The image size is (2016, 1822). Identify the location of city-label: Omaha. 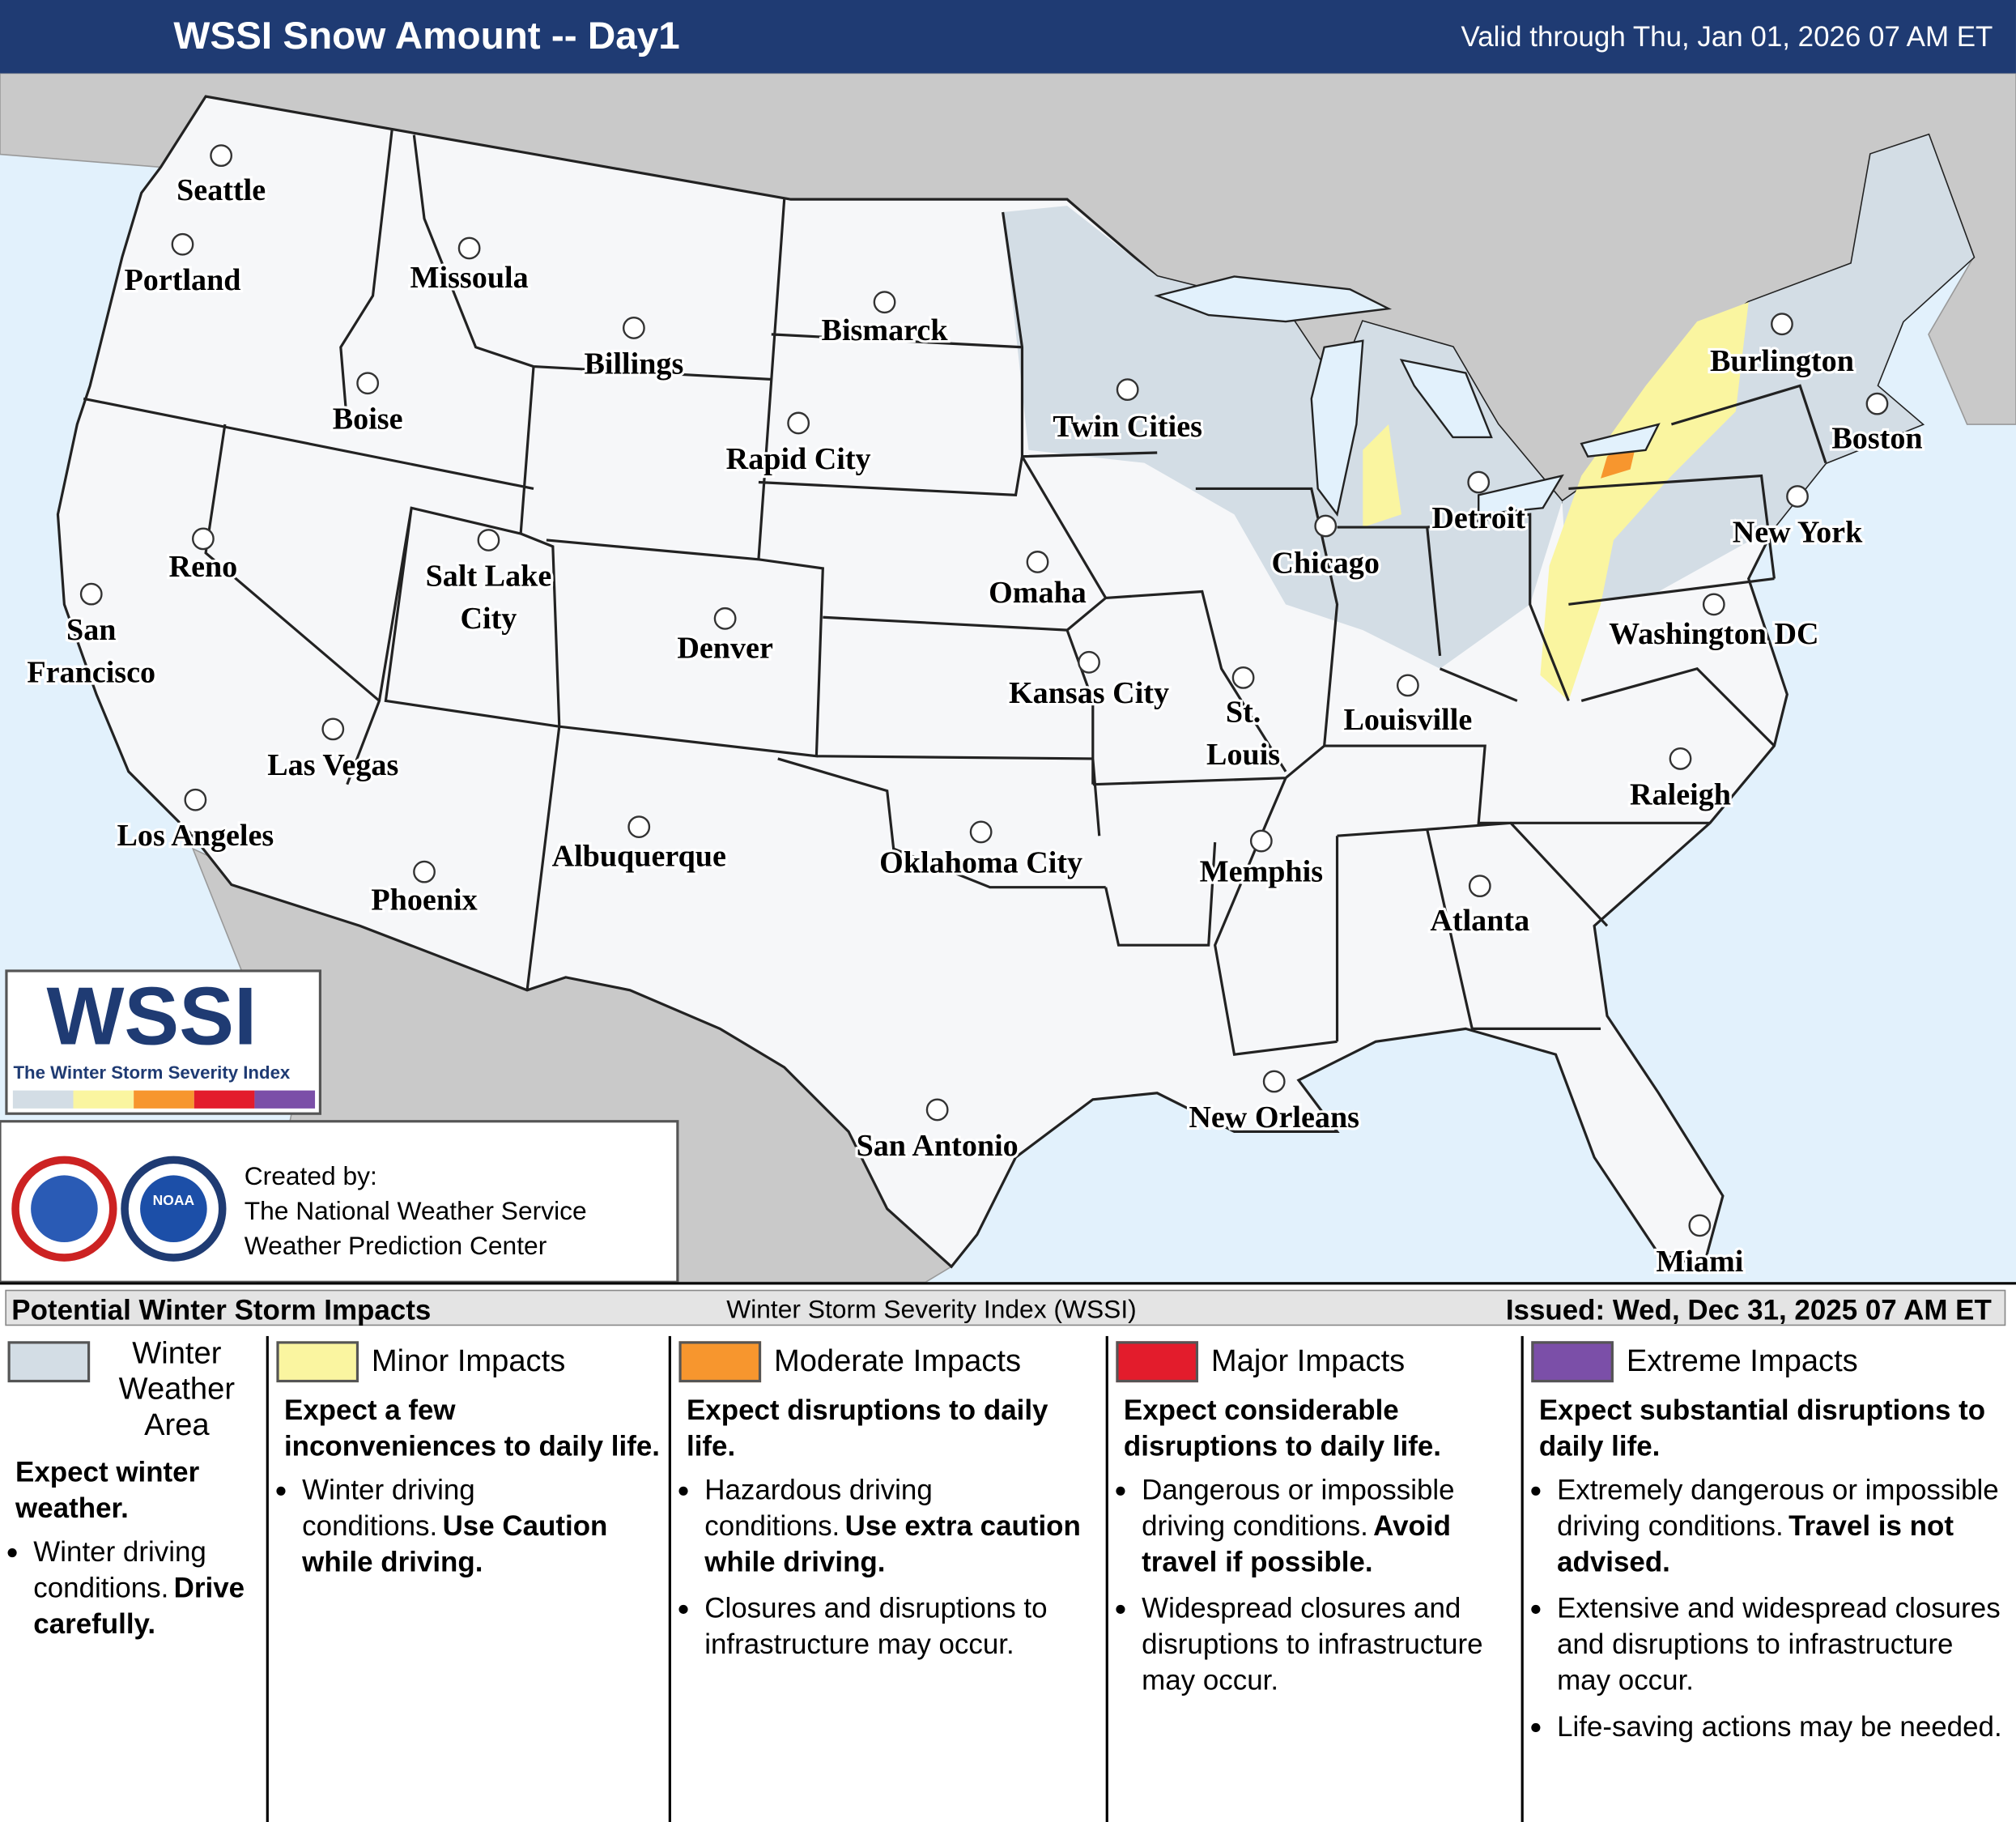
(1038, 593).